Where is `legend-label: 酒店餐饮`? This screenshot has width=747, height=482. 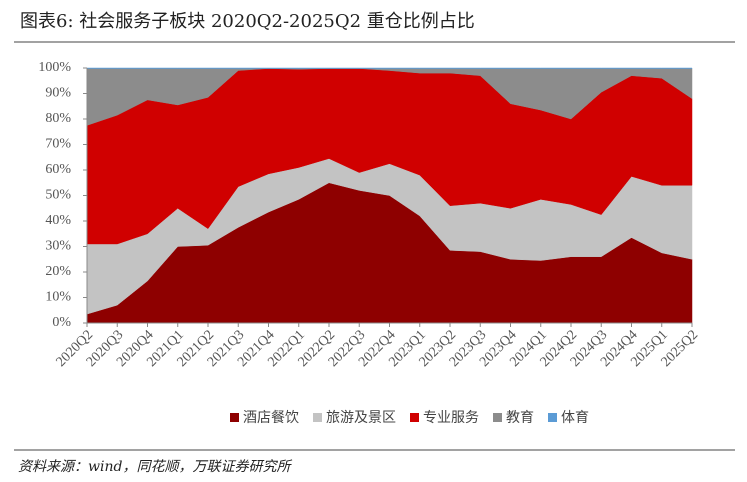 legend-label: 酒店餐饮 is located at coordinates (271, 418).